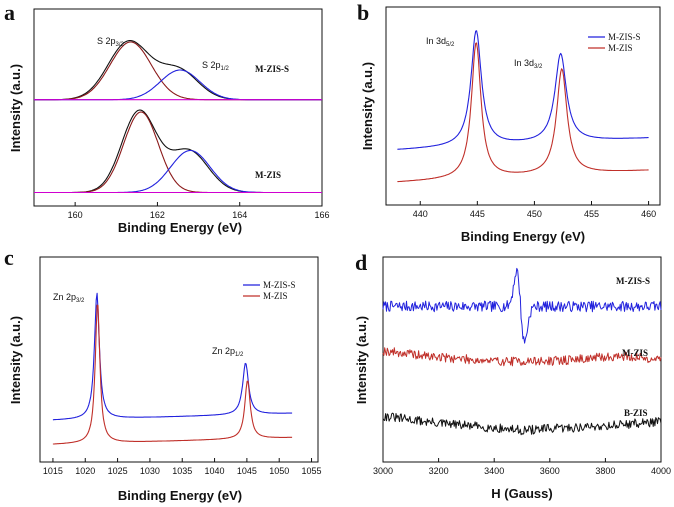 Image resolution: width=674 pixels, height=507 pixels. I want to click on x-tick-label: 455, so click(591, 214).